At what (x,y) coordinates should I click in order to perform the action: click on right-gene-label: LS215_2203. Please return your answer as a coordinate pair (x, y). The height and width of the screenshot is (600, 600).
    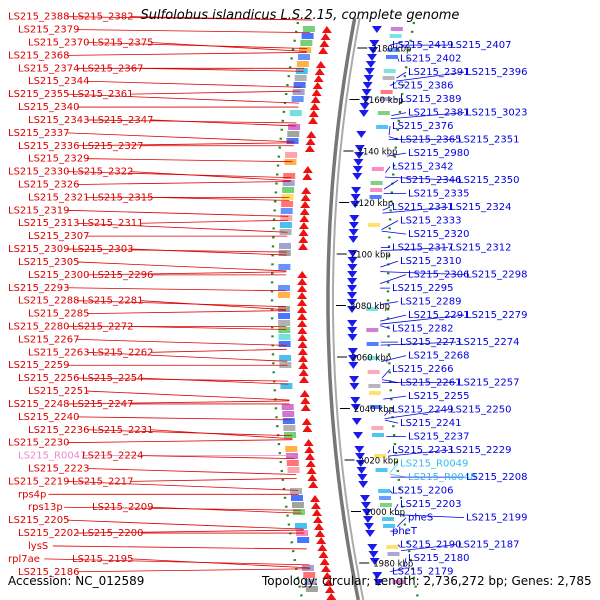
    Looking at the image, I should click on (430, 504).